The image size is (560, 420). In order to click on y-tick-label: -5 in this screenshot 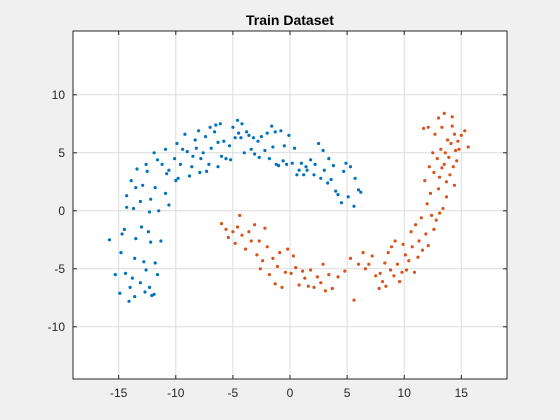, I will do `click(59, 269)`.